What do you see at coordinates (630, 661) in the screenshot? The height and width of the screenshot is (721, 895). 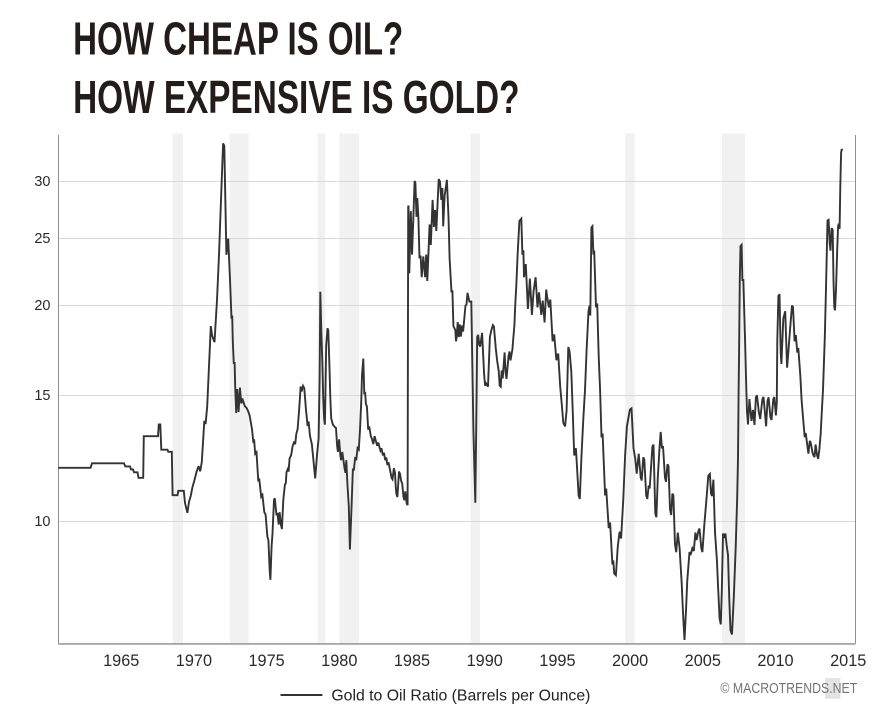 I see `svg-text: 2000` at bounding box center [630, 661].